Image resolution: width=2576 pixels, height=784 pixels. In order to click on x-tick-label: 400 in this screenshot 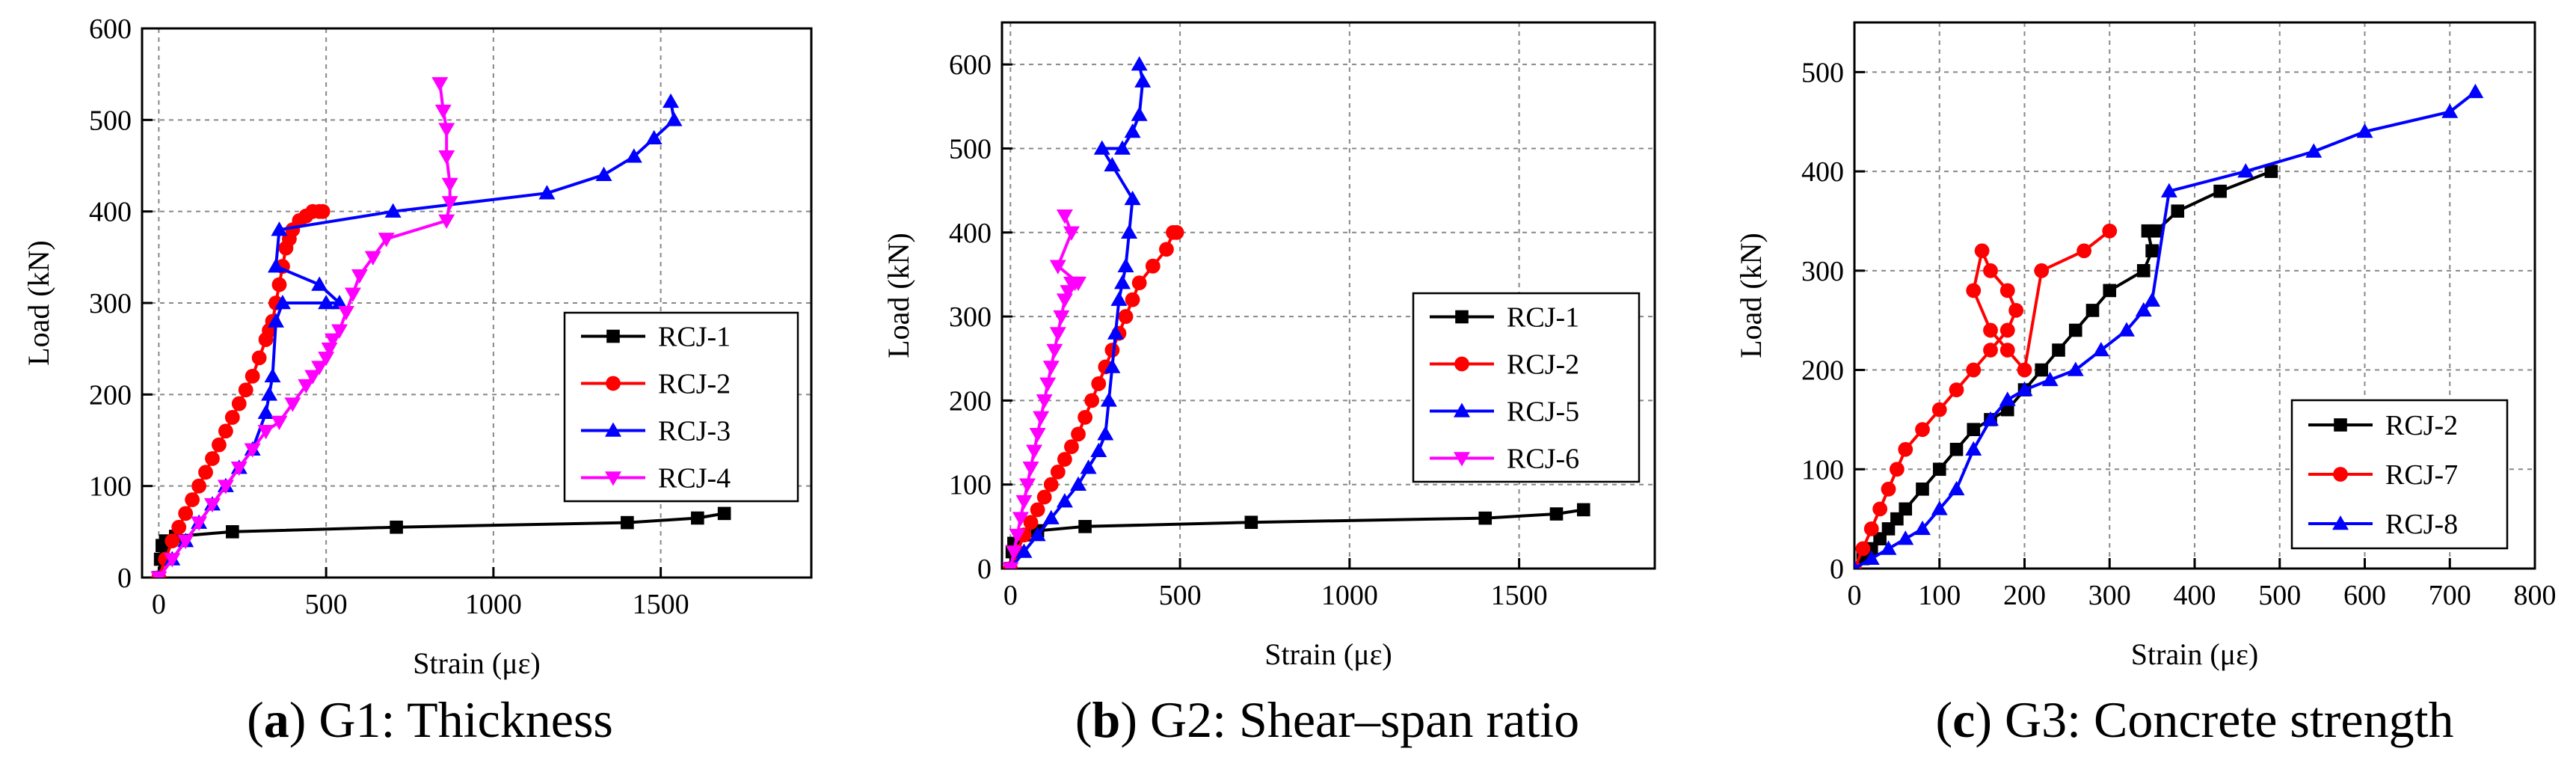, I will do `click(2195, 596)`.